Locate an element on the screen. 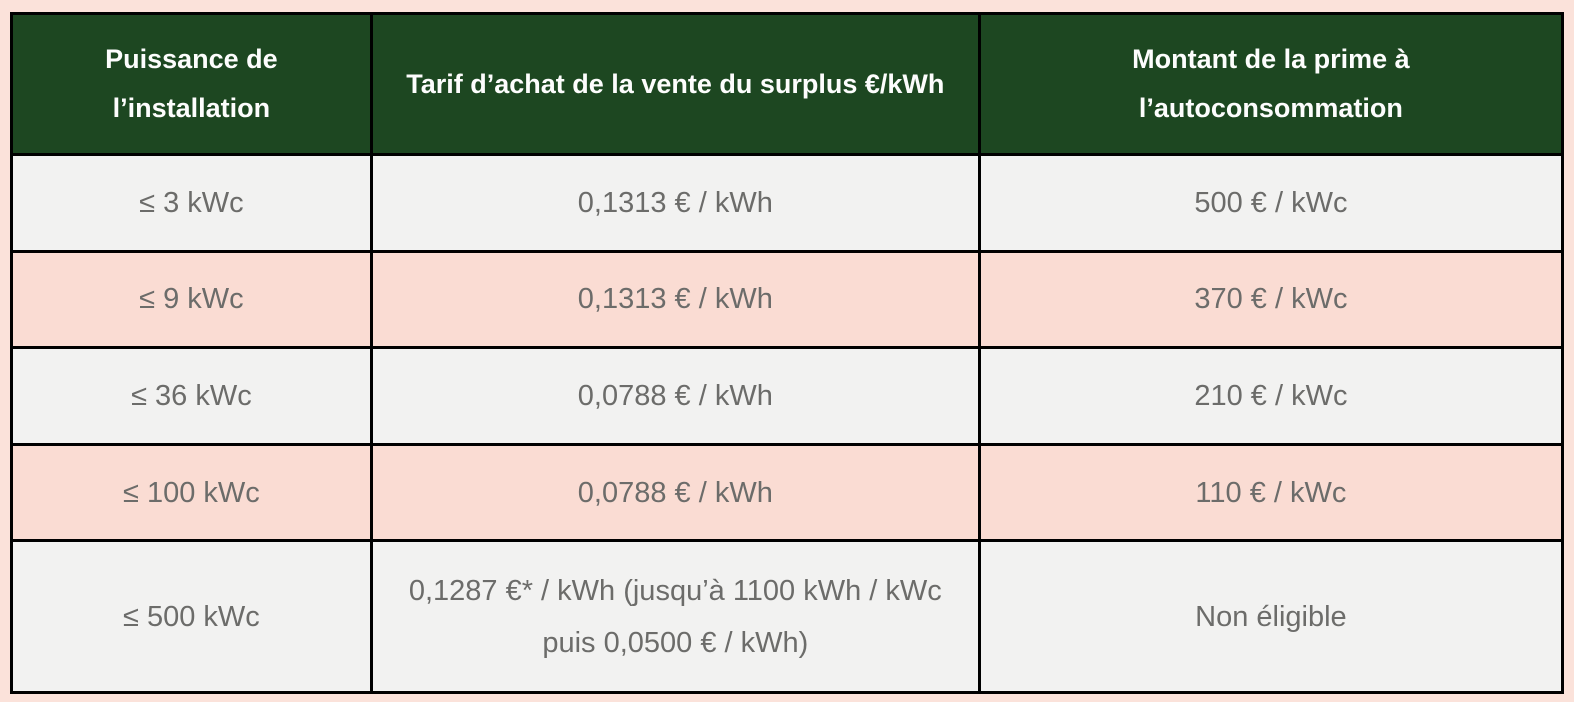 This screenshot has height=702, width=1574. table-row-36kwc: ≤ 36 kWc 0,0788 € / kWh 210 € / kWc is located at coordinates (787, 396).